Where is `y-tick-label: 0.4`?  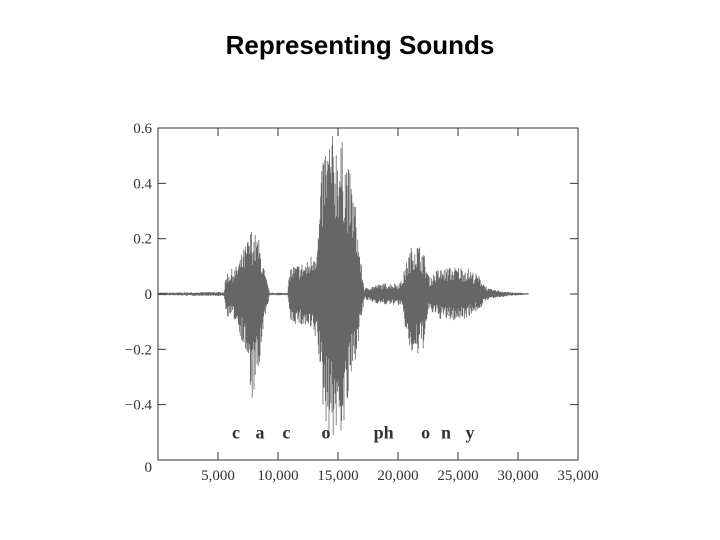
y-tick-label: 0.4 is located at coordinates (142, 184).